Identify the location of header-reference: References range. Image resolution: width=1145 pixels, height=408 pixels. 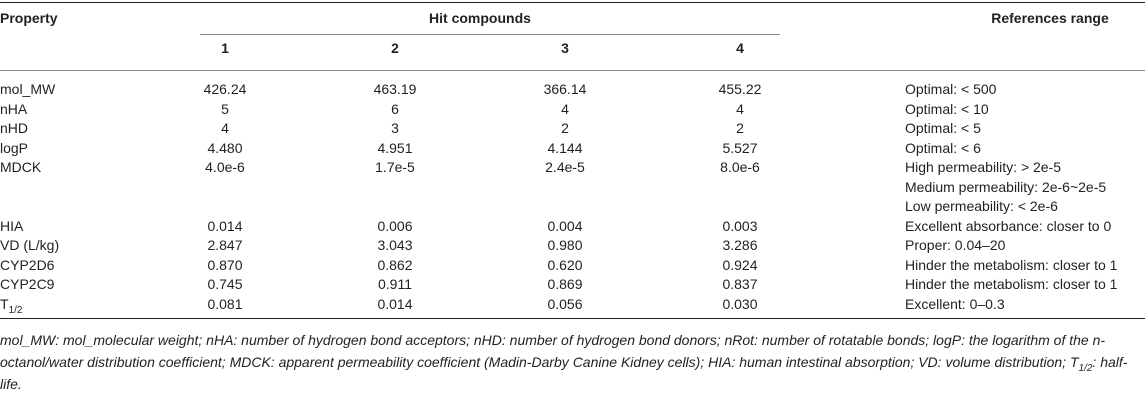
(1050, 18).